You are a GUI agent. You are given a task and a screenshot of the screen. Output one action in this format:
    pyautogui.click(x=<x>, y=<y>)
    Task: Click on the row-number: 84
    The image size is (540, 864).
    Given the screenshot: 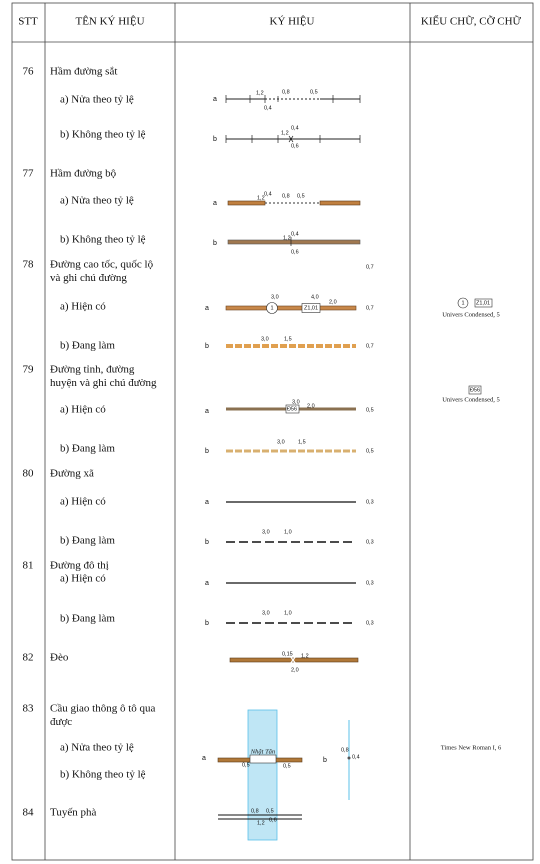 What is the action you would take?
    pyautogui.click(x=29, y=813)
    